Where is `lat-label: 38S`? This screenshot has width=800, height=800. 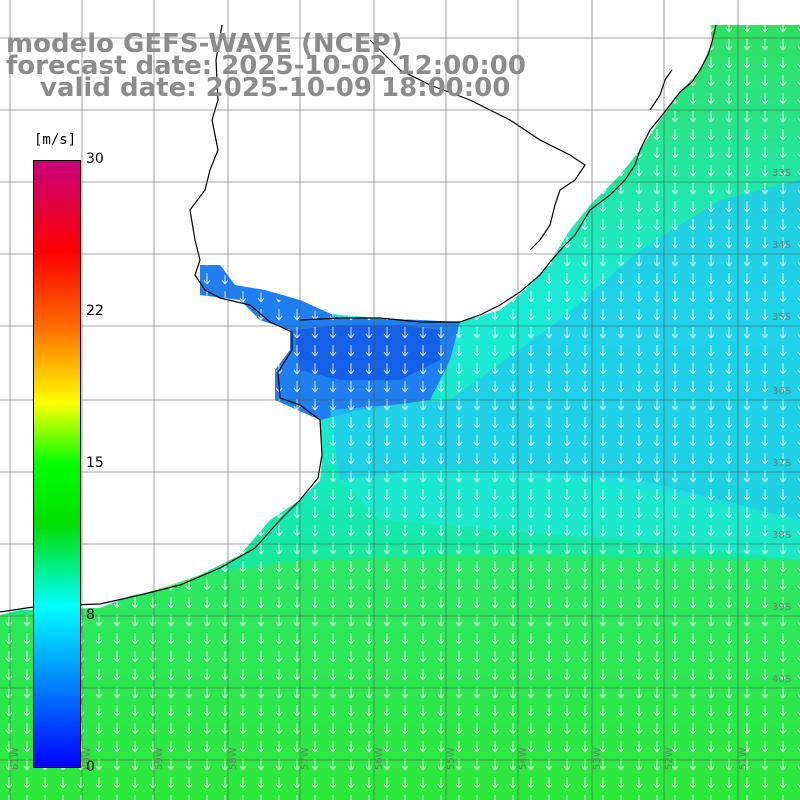 lat-label: 38S is located at coordinates (781, 535).